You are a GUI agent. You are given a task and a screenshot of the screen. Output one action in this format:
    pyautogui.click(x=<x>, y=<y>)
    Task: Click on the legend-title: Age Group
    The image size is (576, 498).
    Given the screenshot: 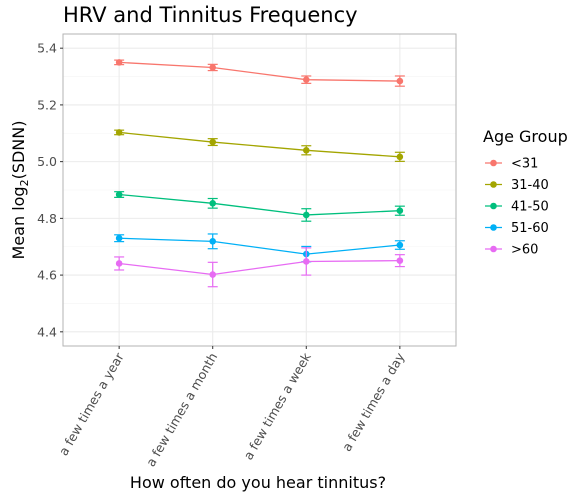 What is the action you would take?
    pyautogui.click(x=525, y=136)
    